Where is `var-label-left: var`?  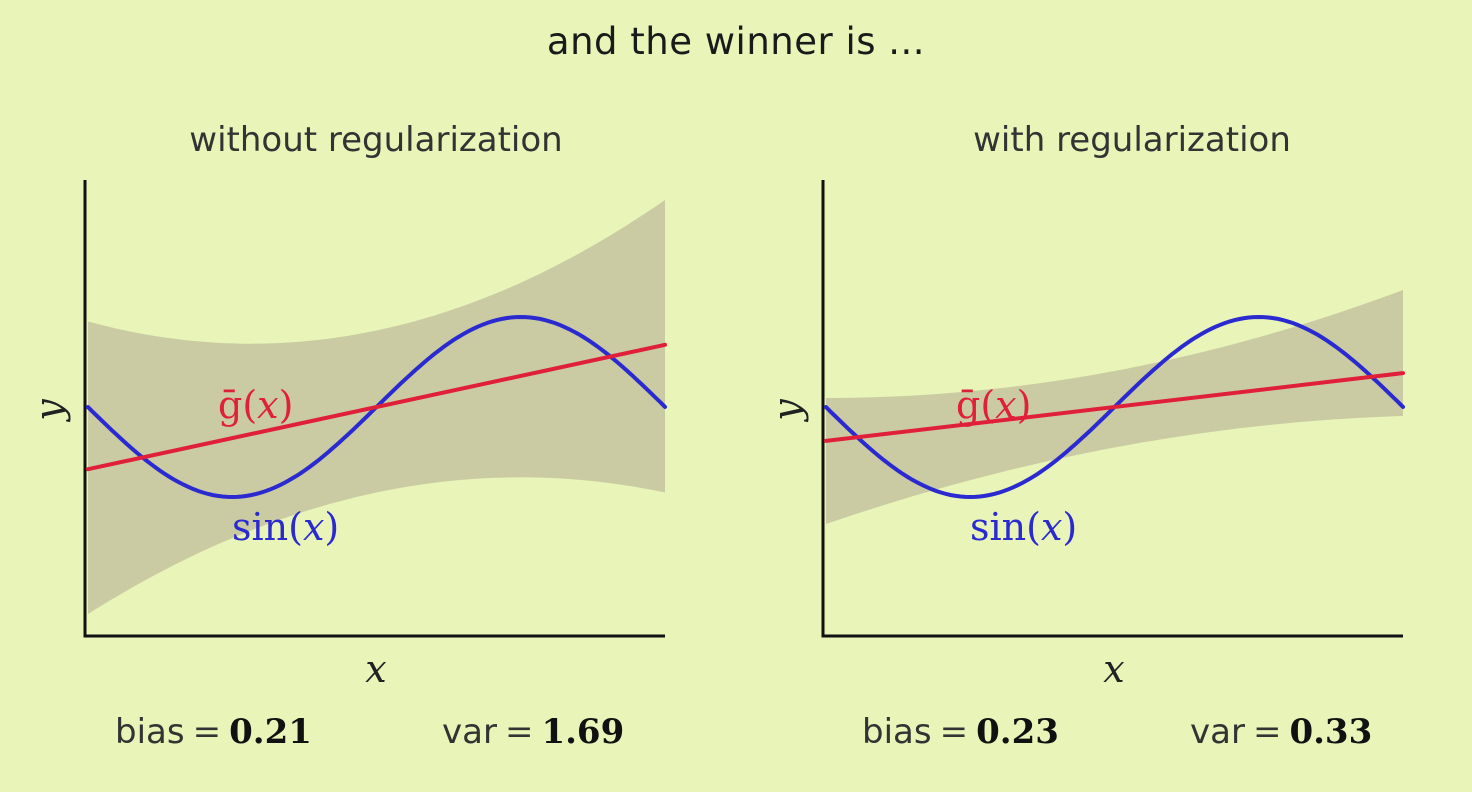
var-label-left: var is located at coordinates (469, 732).